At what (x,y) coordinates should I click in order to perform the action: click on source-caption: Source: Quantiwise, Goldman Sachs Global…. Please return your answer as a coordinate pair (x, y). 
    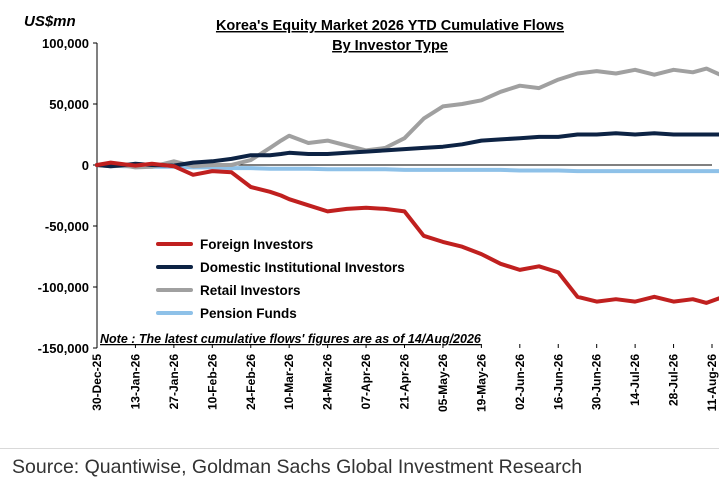
    Looking at the image, I should click on (297, 467).